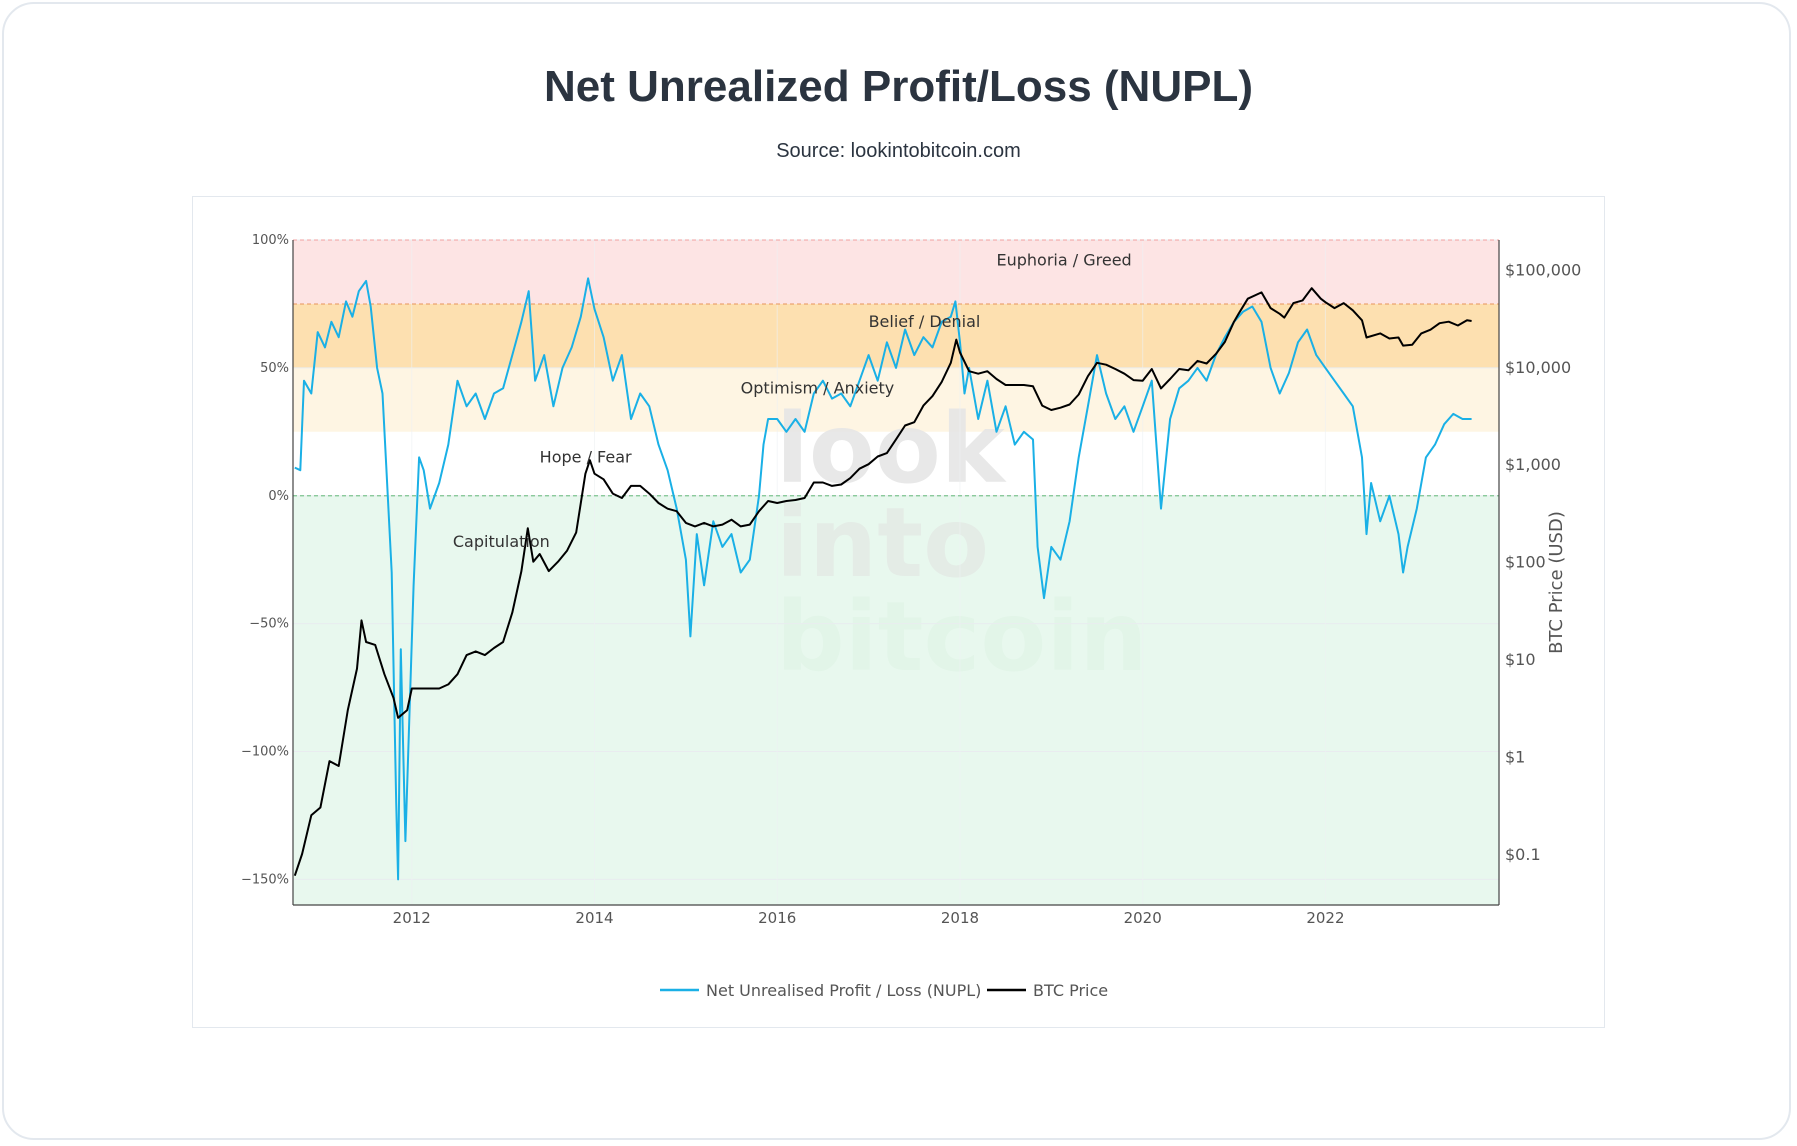 This screenshot has height=1146, width=1797. What do you see at coordinates (1533, 464) in the screenshot?
I see `y-right-tick-label: $1,000` at bounding box center [1533, 464].